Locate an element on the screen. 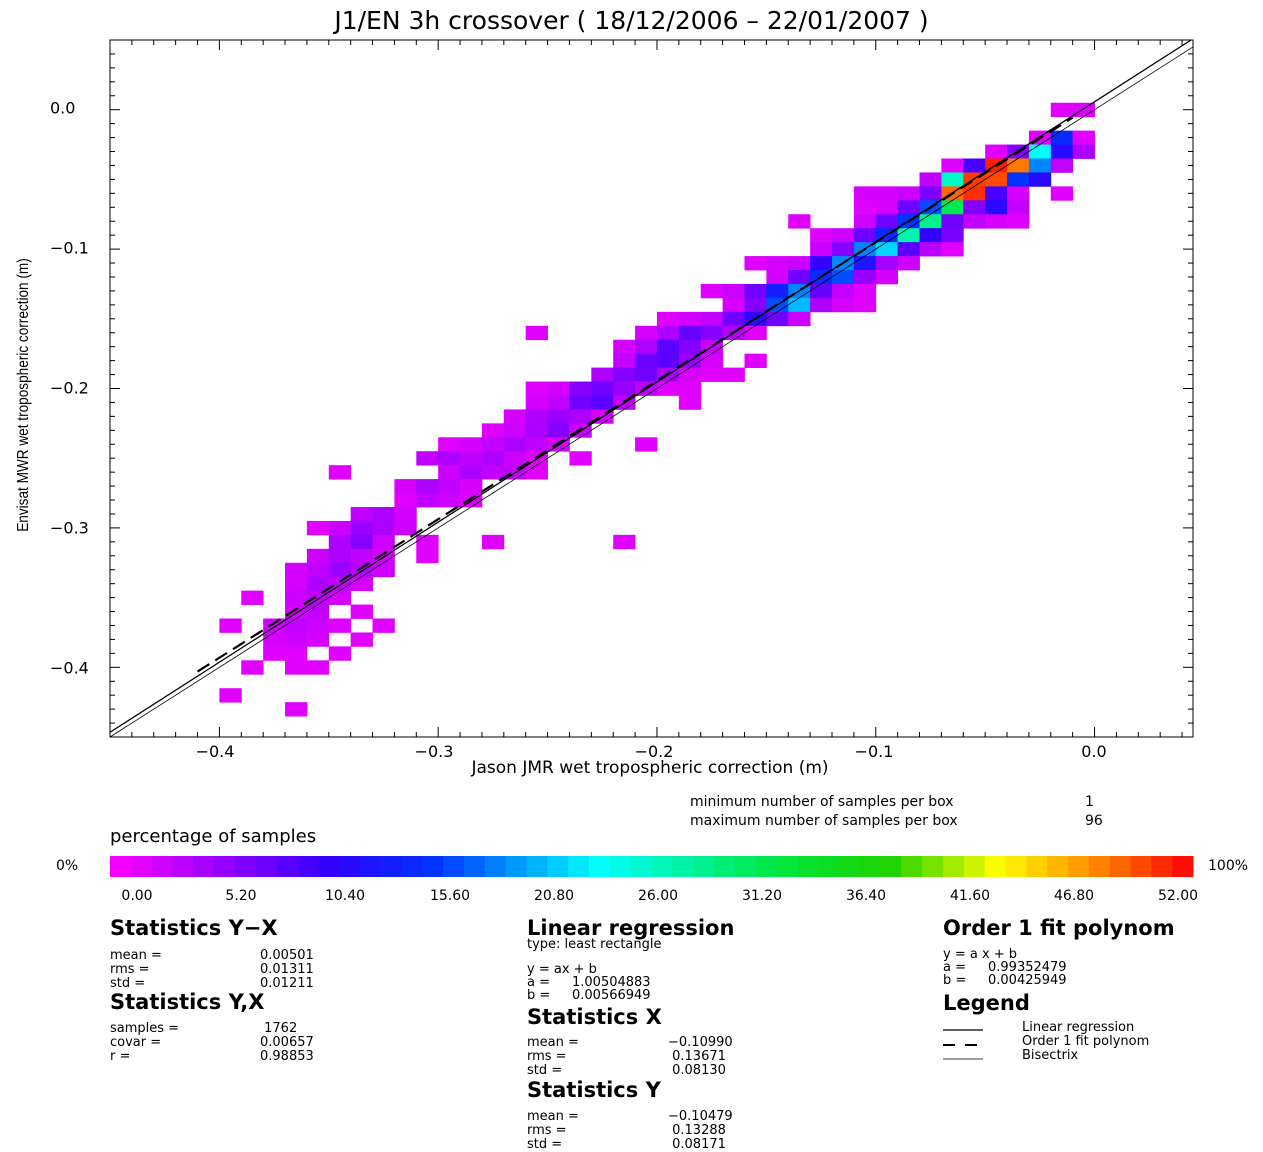 This screenshot has width=1263, height=1152. order1-fit-a-label: a = is located at coordinates (954, 967).